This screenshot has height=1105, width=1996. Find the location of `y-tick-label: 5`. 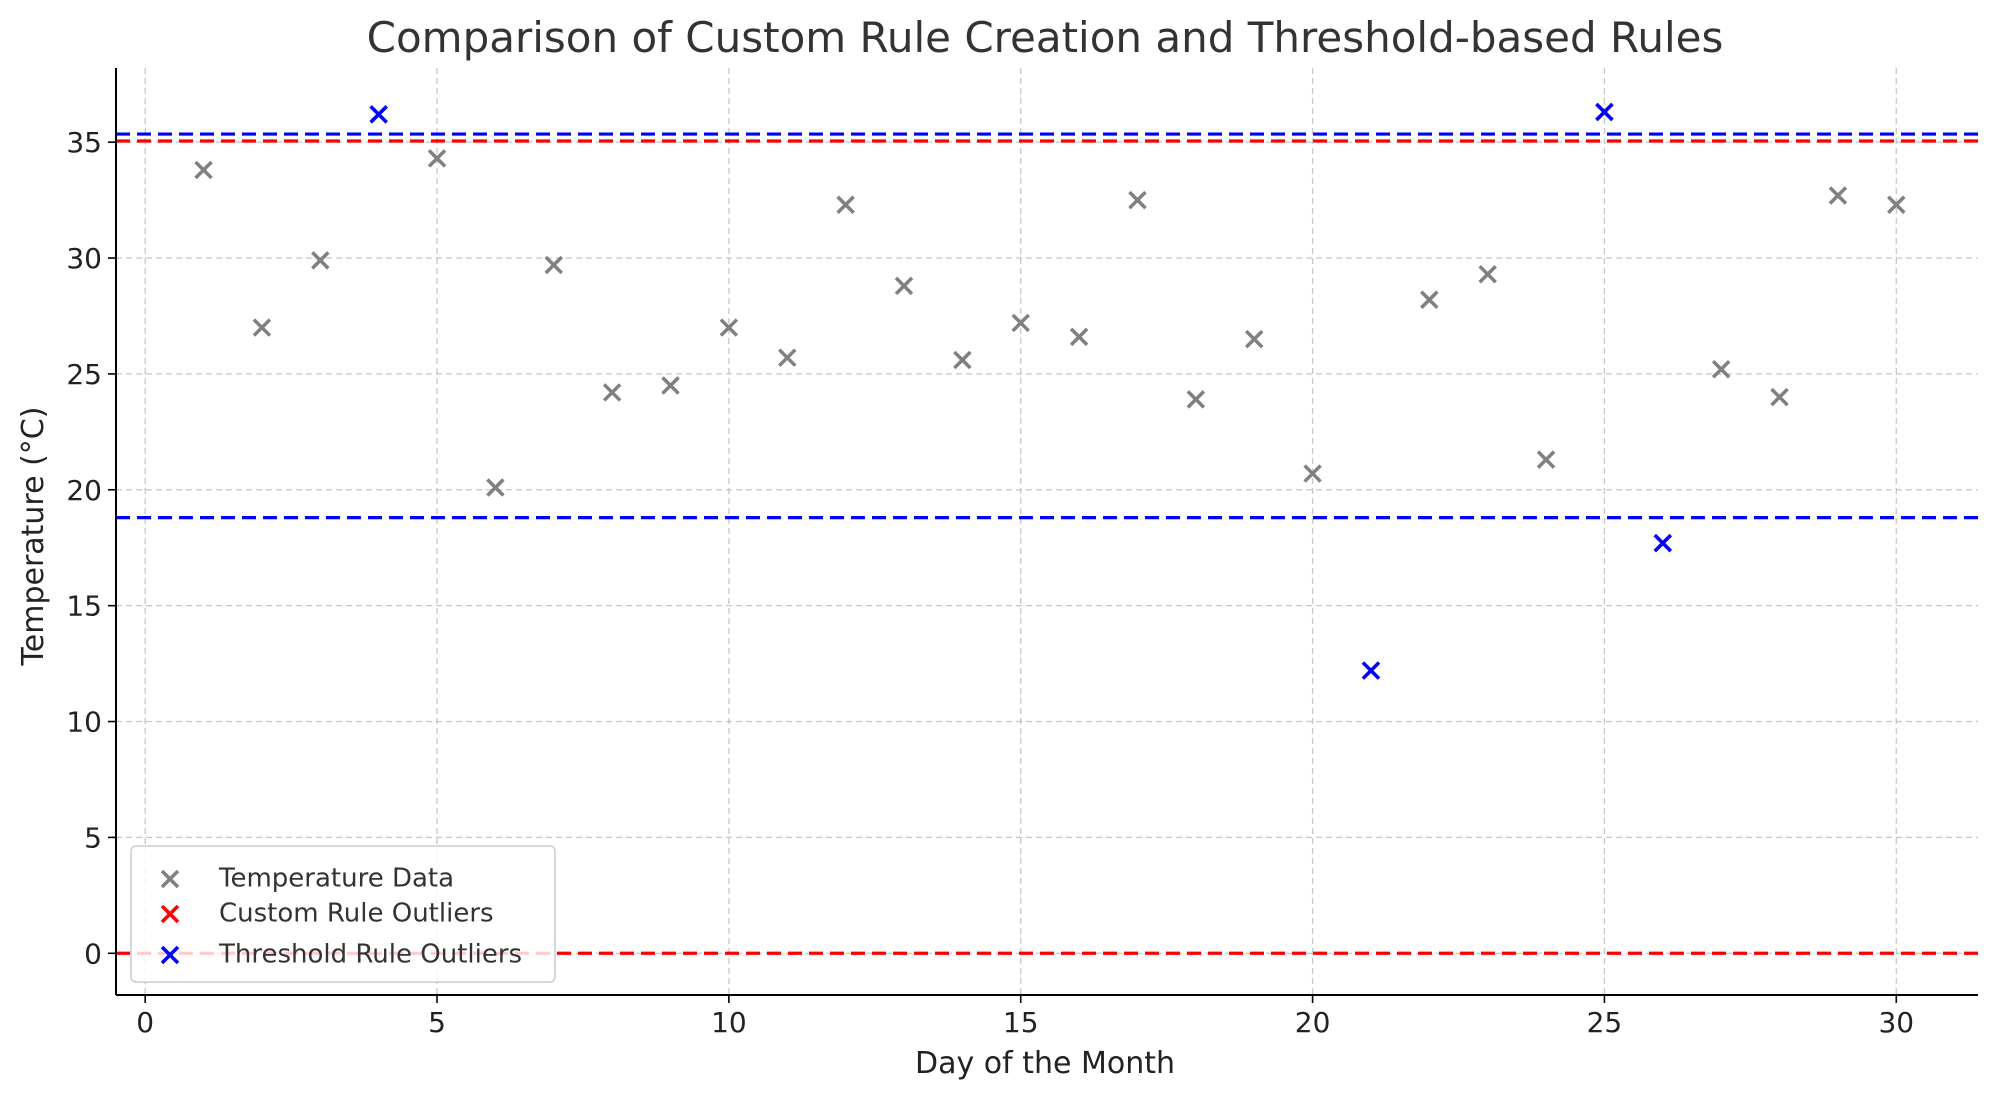

y-tick-label: 5 is located at coordinates (93, 837).